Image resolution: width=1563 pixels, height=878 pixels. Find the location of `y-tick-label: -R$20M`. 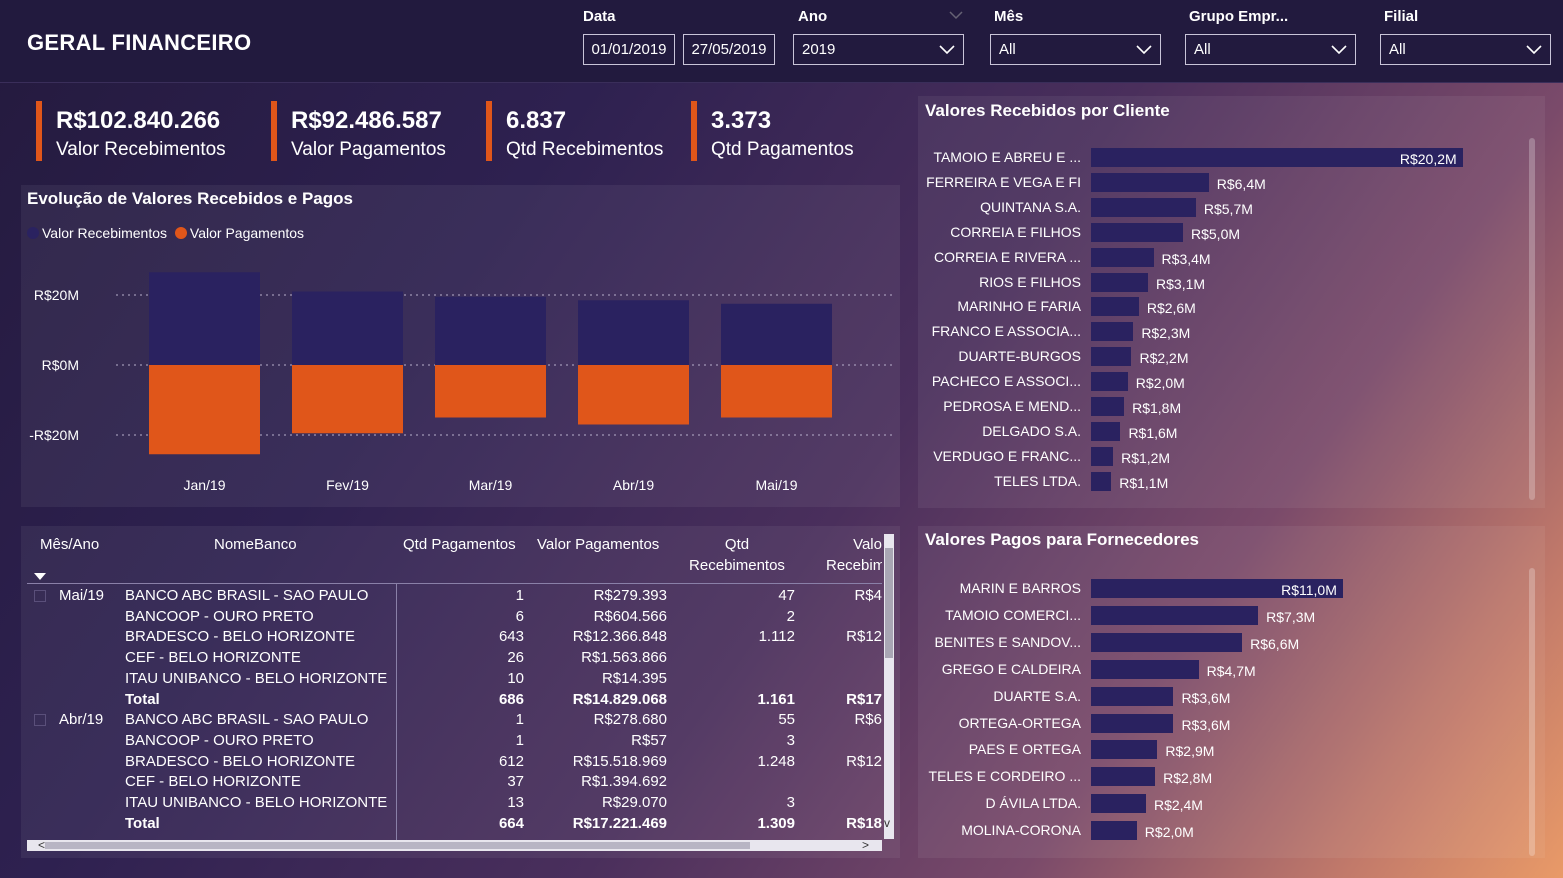

y-tick-label: -R$20M is located at coordinates (54, 435).